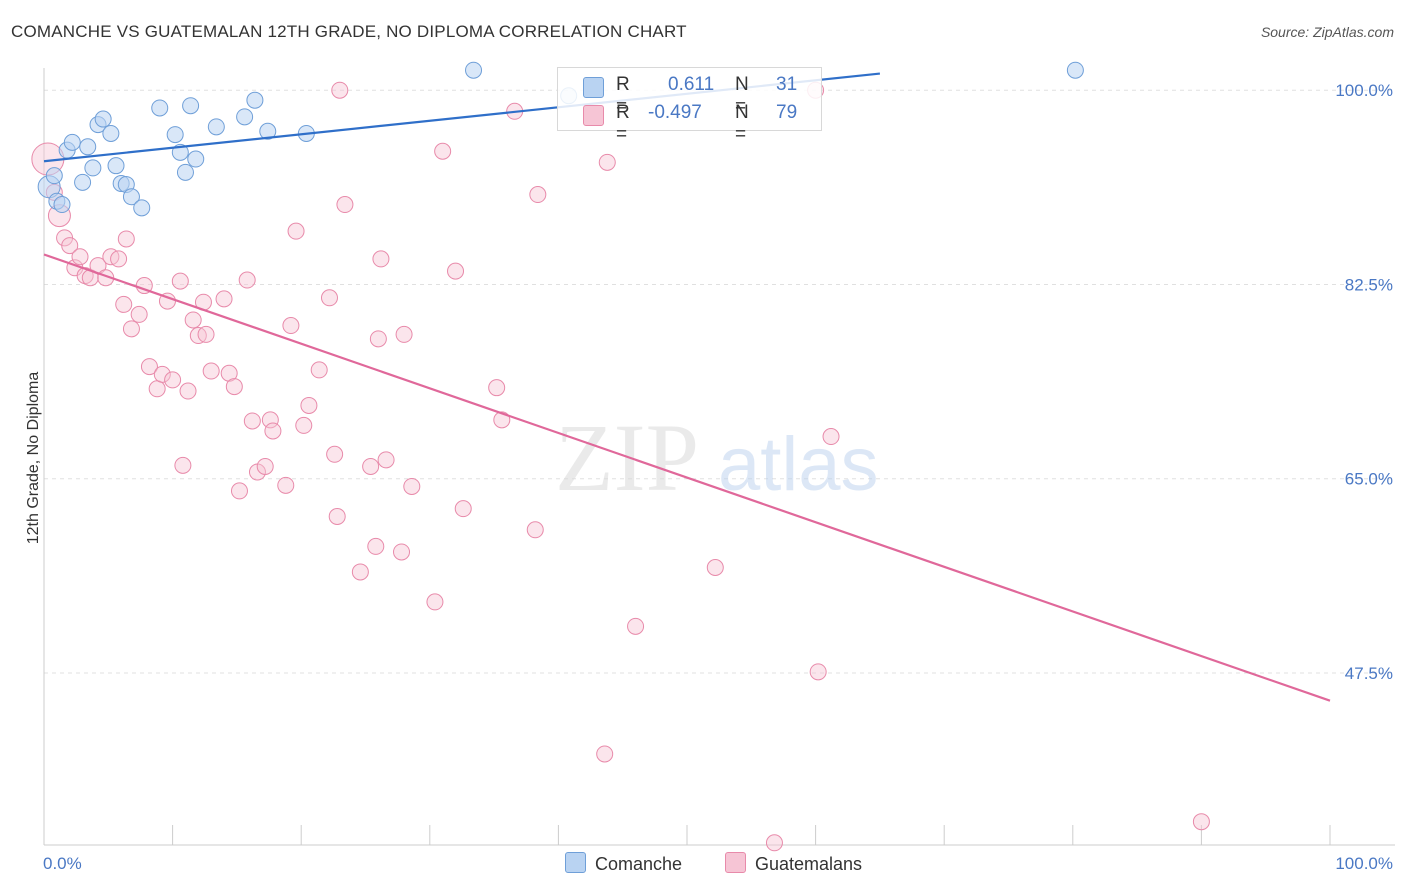 The width and height of the screenshot is (1406, 892). I want to click on bottom-legend-label: Guatemalans, so click(809, 864).